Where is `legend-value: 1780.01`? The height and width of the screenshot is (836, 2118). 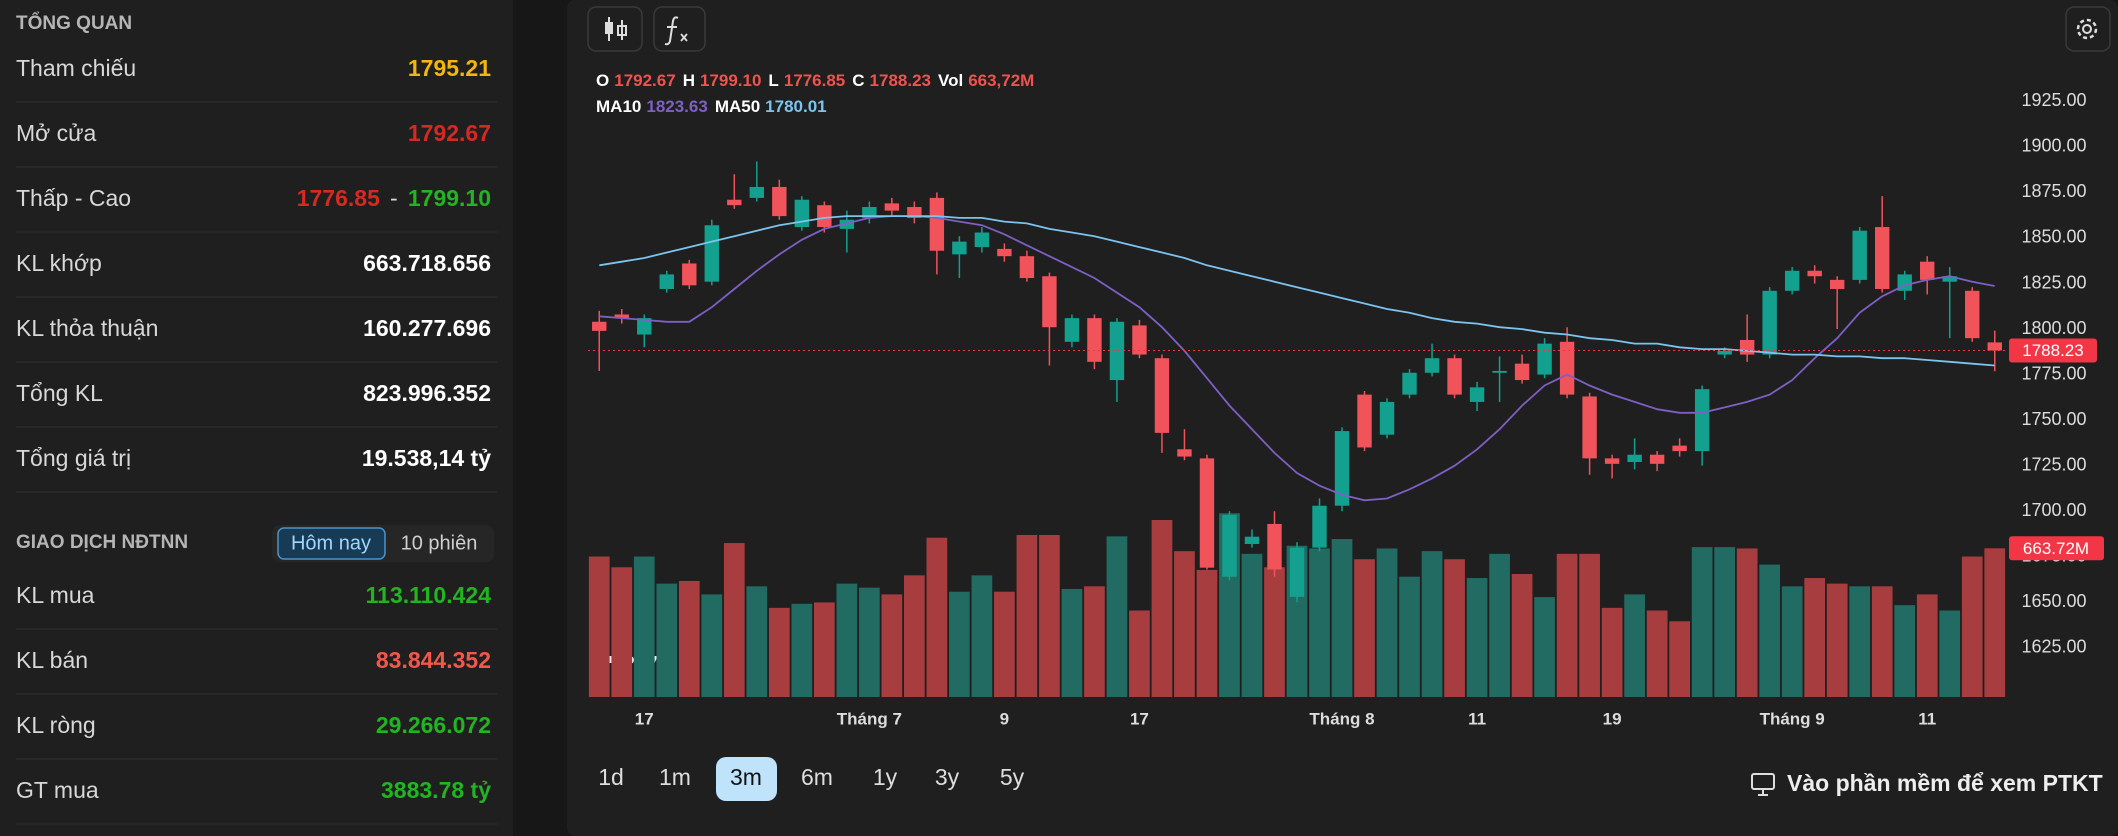 legend-value: 1780.01 is located at coordinates (795, 106).